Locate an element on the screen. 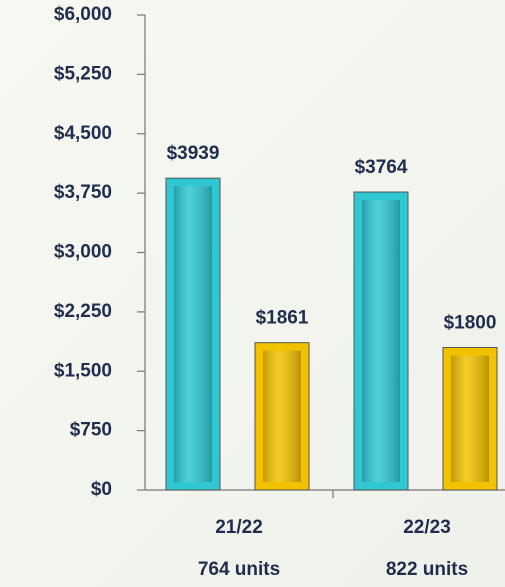 This screenshot has height=587, width=505. y-tick-label: $4,500 is located at coordinates (83, 133).